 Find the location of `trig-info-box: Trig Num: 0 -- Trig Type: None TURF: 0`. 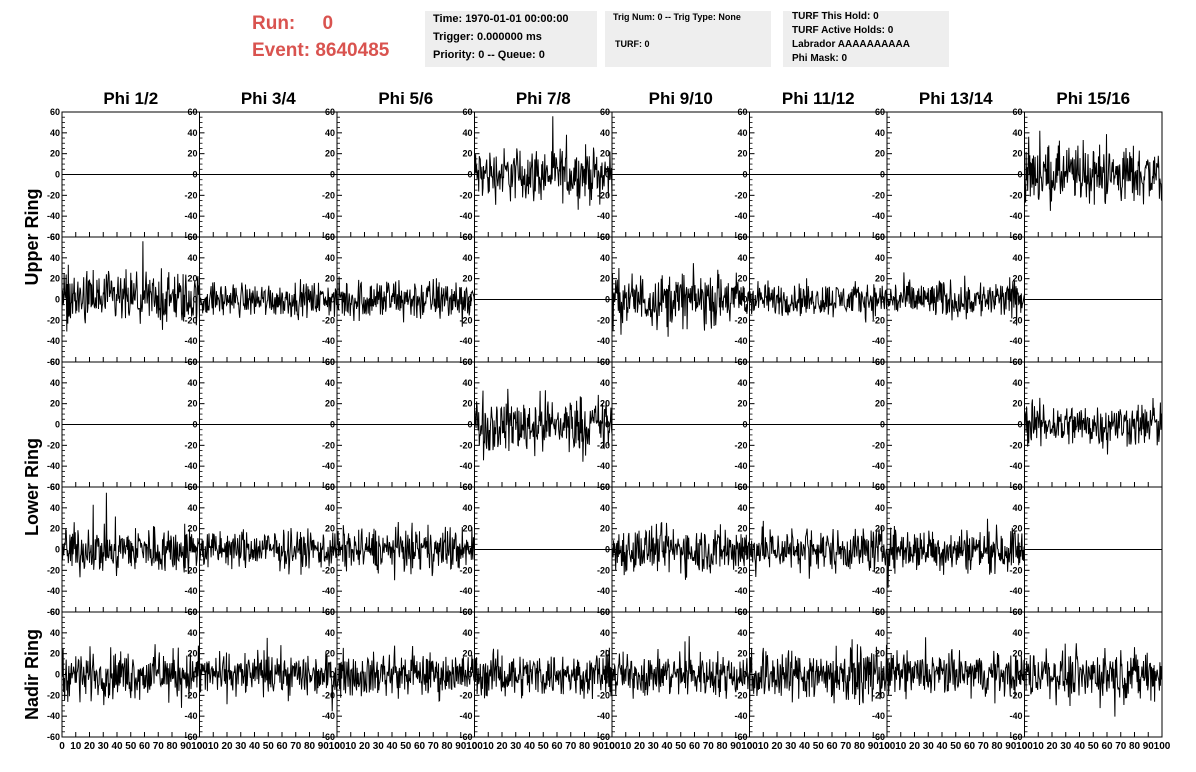

trig-info-box: Trig Num: 0 -- Trig Type: None TURF: 0 is located at coordinates (688, 39).